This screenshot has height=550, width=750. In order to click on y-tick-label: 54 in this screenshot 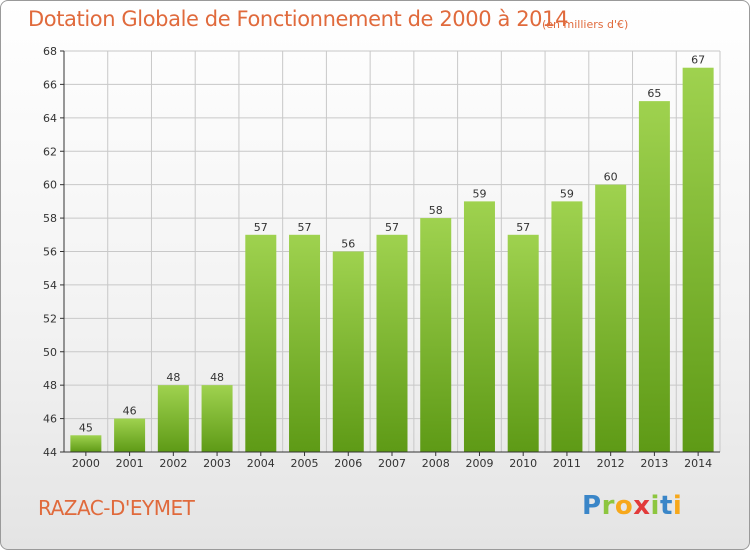, I will do `click(50, 285)`.